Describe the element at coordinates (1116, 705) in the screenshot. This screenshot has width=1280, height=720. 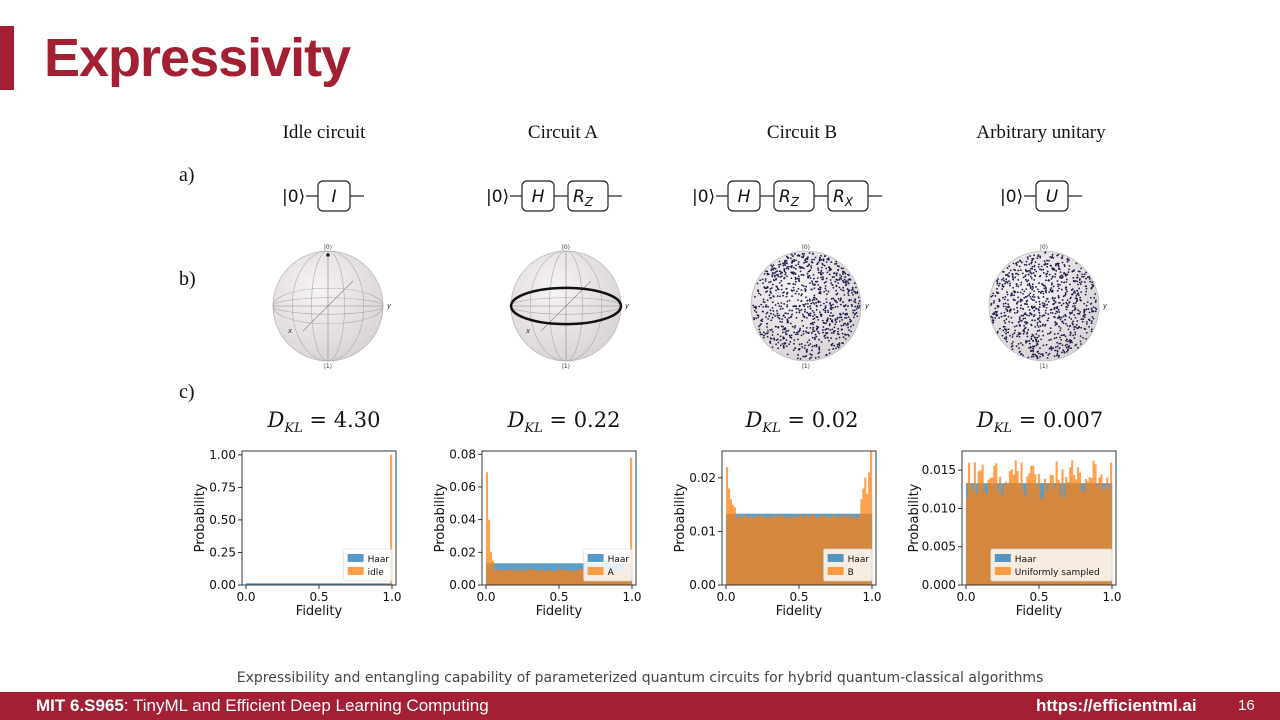
I see `footer-url: https://efficientml.ai` at that location.